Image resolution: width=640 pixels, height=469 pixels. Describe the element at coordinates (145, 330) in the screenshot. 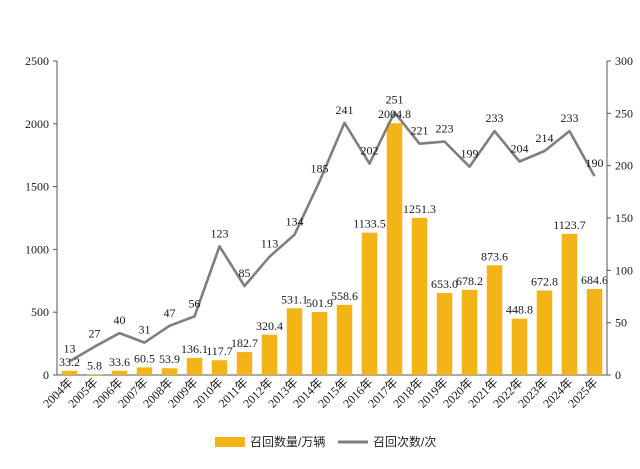

I see `line-value-label: 31` at that location.